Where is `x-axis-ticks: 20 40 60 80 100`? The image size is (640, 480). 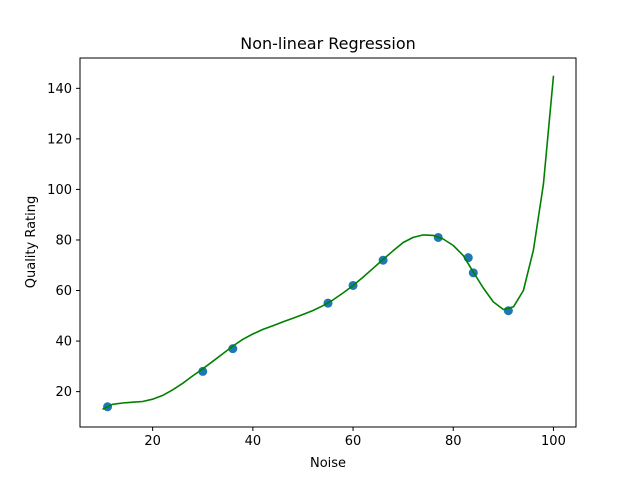
x-axis-ticks: 20 40 60 80 100 is located at coordinates (355, 438).